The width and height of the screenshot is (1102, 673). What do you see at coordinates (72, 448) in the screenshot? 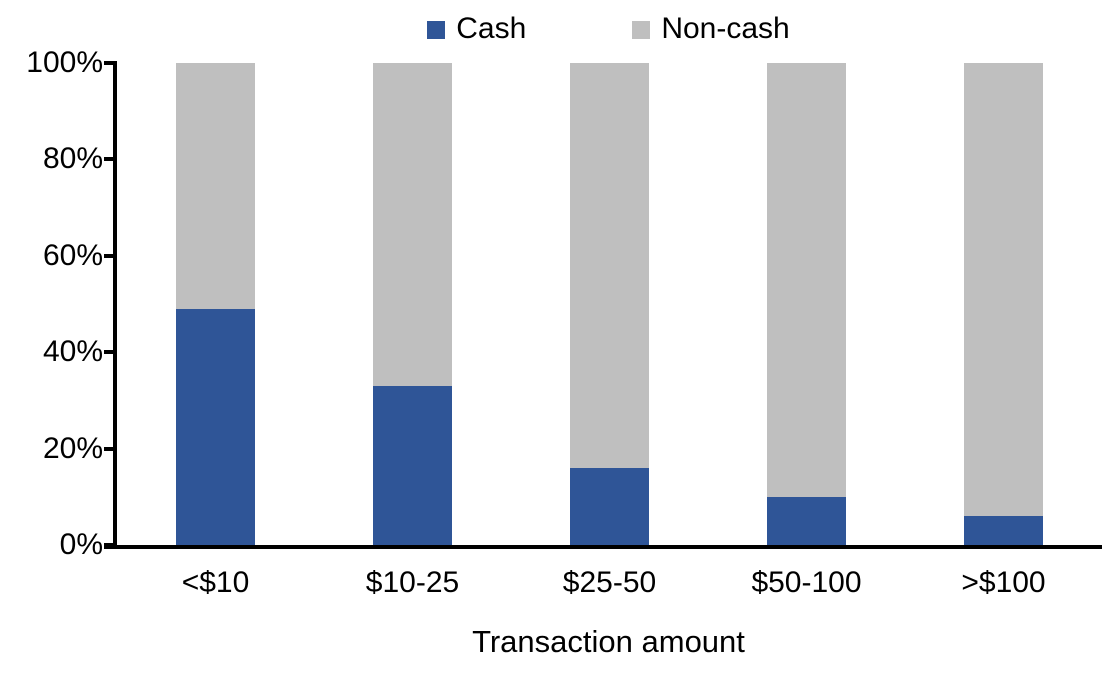
I see `y-tick-label: 20%` at bounding box center [72, 448].